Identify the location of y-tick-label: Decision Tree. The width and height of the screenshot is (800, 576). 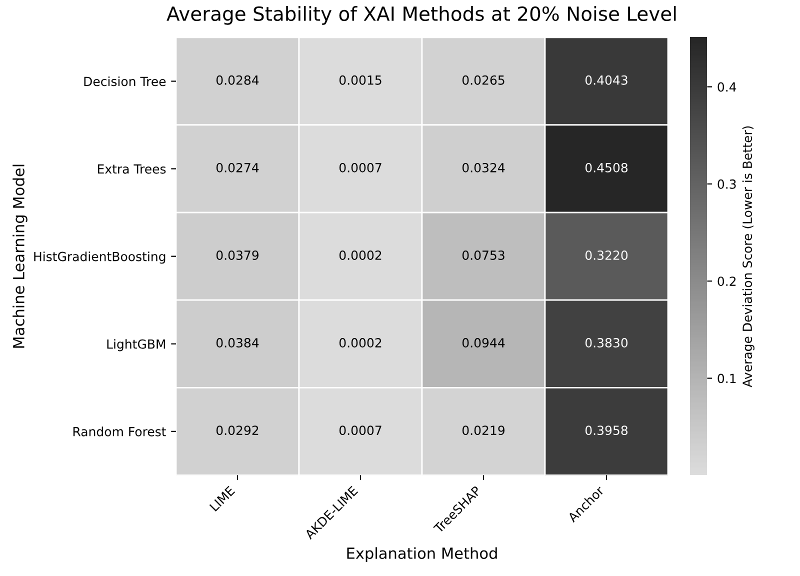
(125, 81).